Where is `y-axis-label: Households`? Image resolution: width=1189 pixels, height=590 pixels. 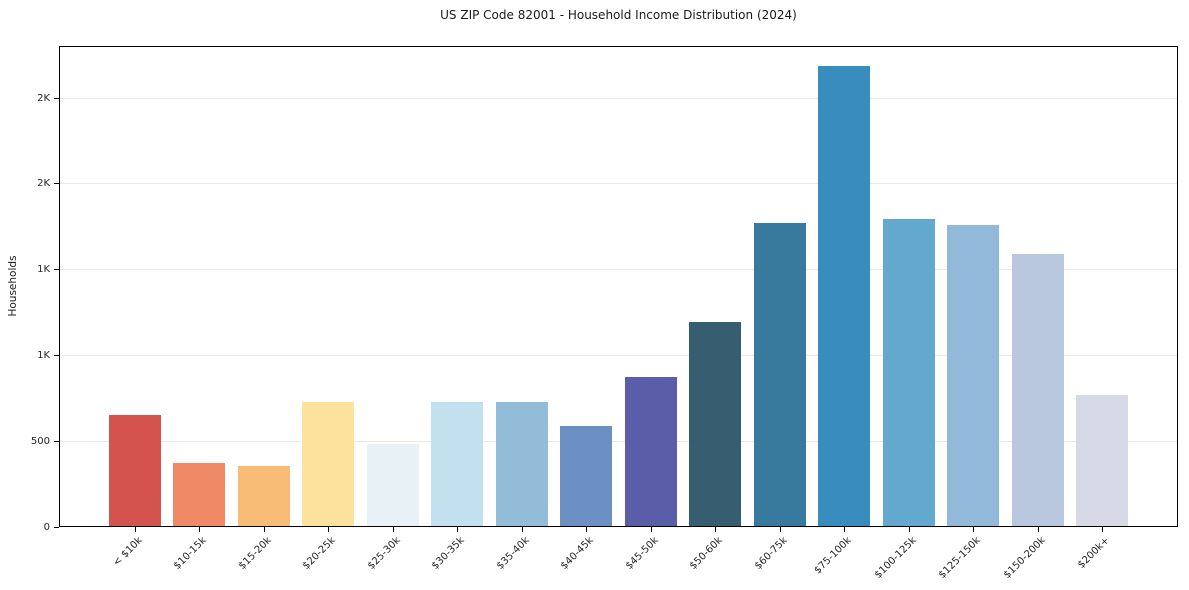 y-axis-label: Households is located at coordinates (13, 286).